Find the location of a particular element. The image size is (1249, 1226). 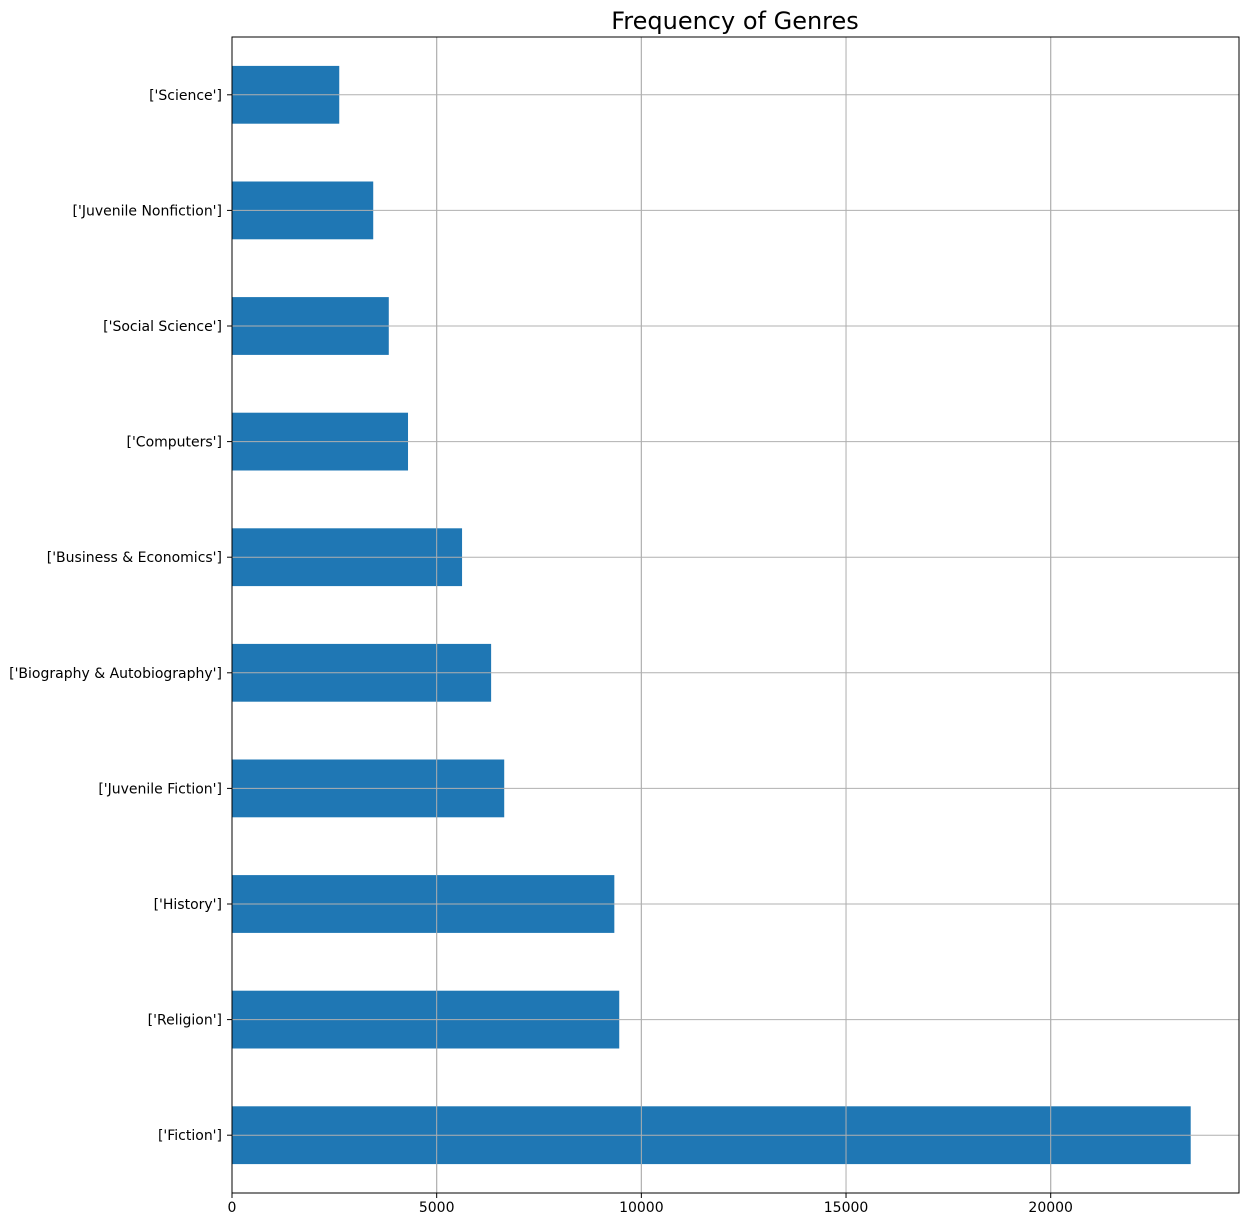

y-tick-label: ['Juvenile Nonfiction'] is located at coordinates (147, 211).